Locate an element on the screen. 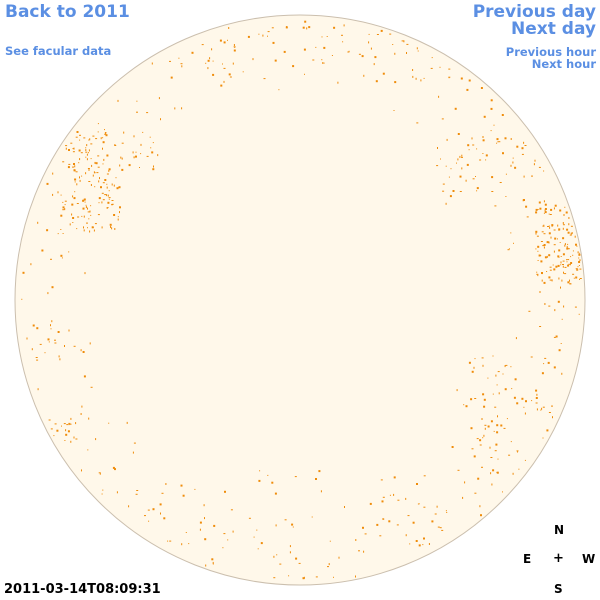  previous-day-link: Previous day is located at coordinates (534, 12).